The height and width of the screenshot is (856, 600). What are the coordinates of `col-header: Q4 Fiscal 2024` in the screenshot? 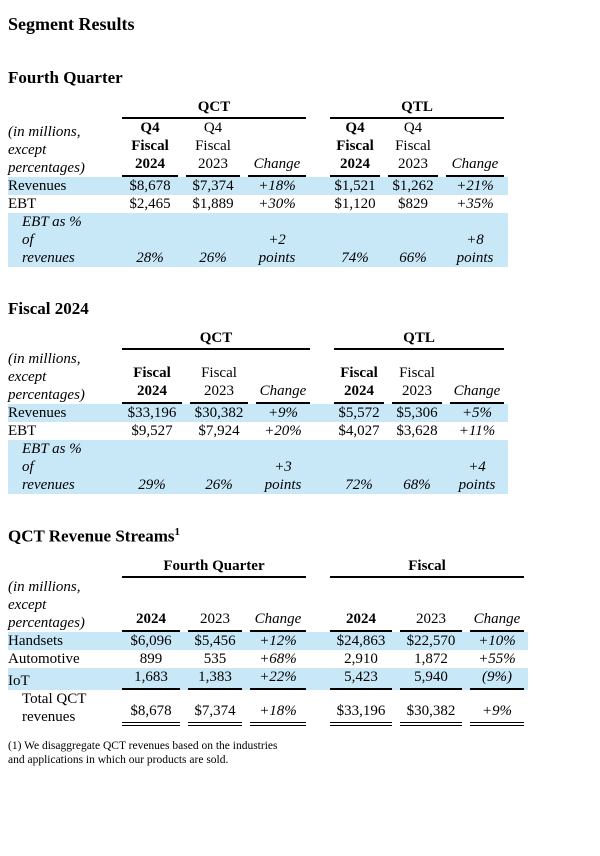 It's located at (355, 148).